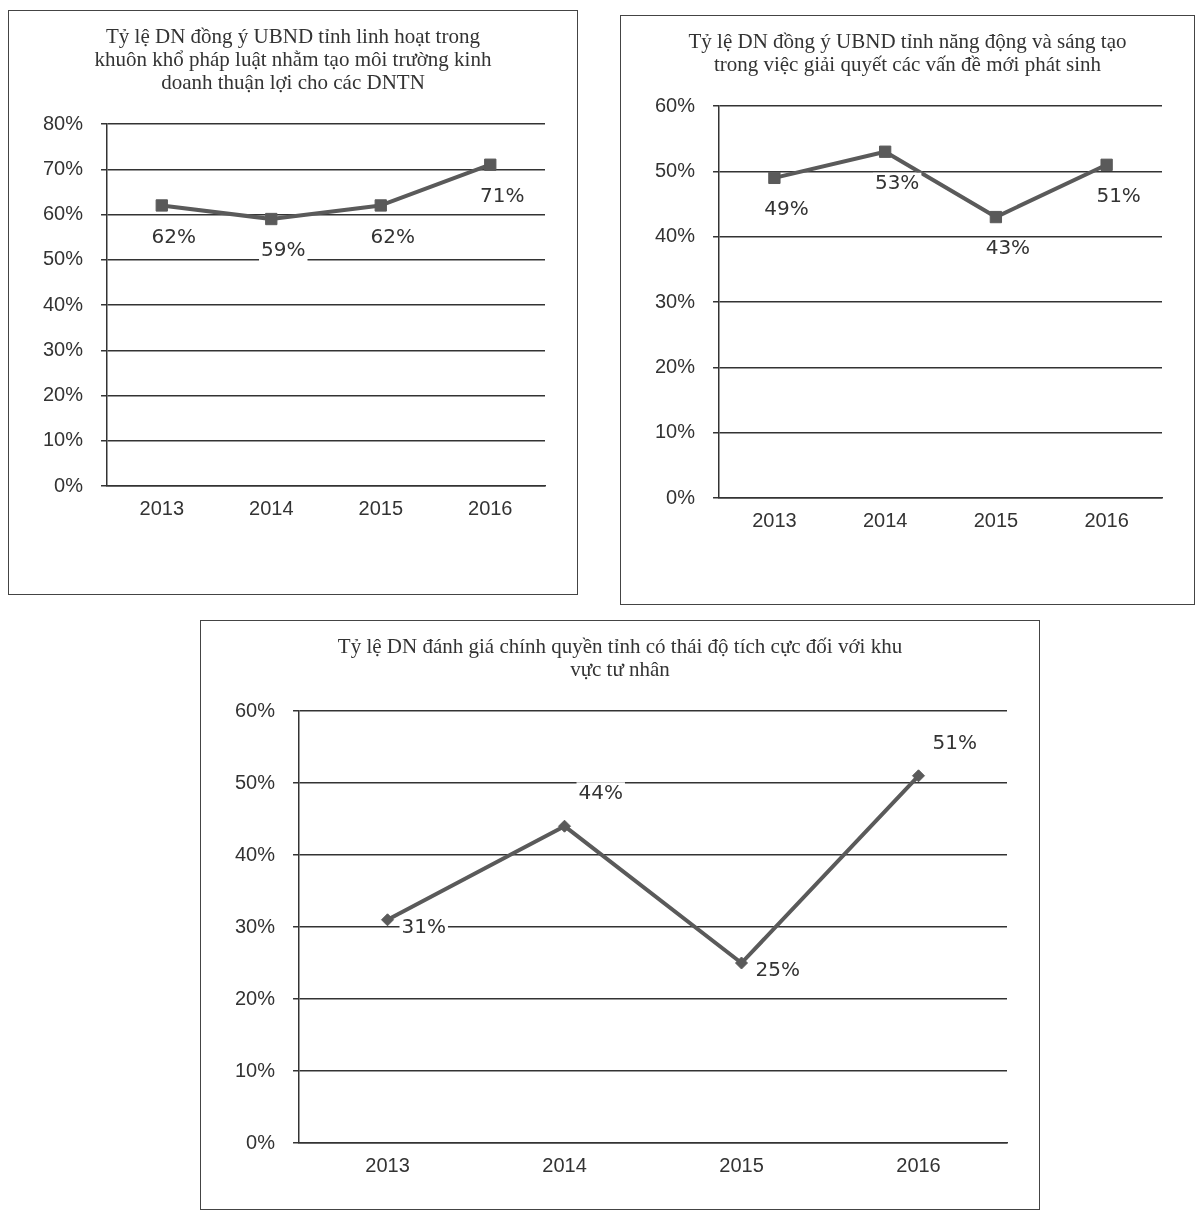  What do you see at coordinates (1008, 247) in the screenshot?
I see `data-label: 43%` at bounding box center [1008, 247].